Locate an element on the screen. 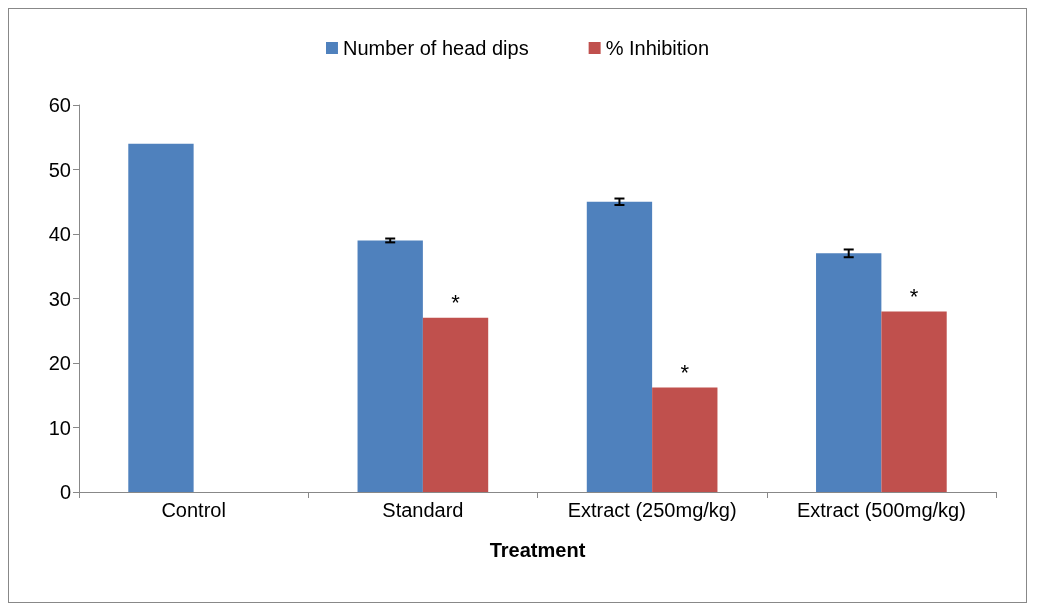 The width and height of the screenshot is (1037, 613). x-tick-label: Extract (500mg/kg) is located at coordinates (881, 510).